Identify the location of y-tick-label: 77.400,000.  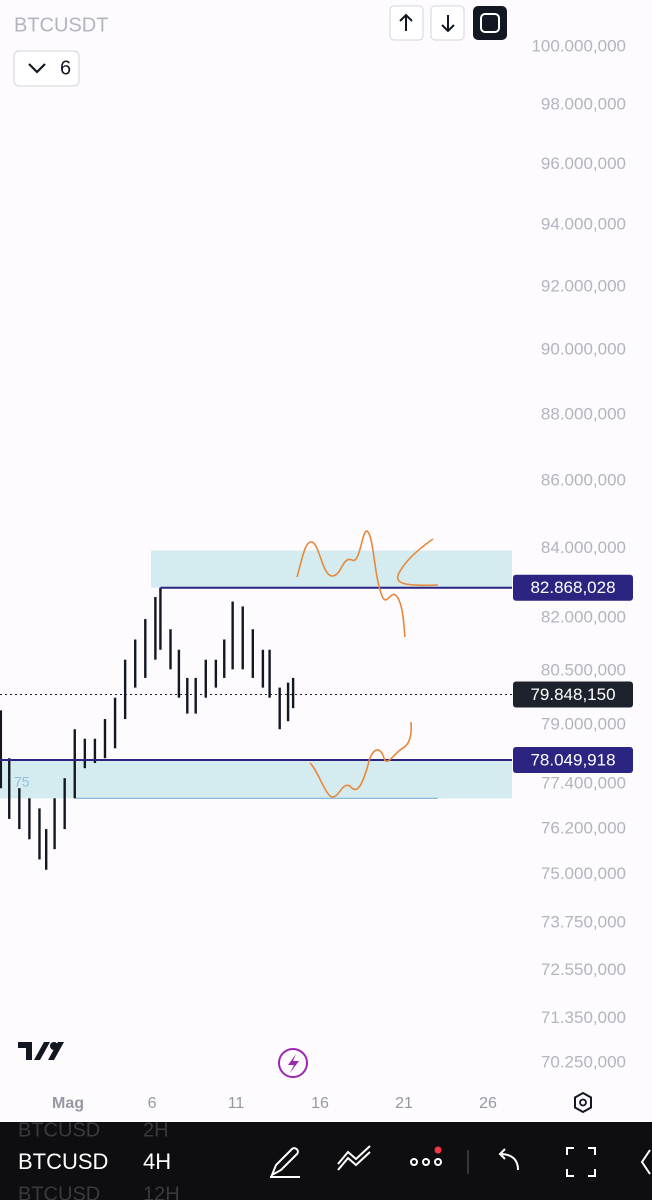
(583, 783).